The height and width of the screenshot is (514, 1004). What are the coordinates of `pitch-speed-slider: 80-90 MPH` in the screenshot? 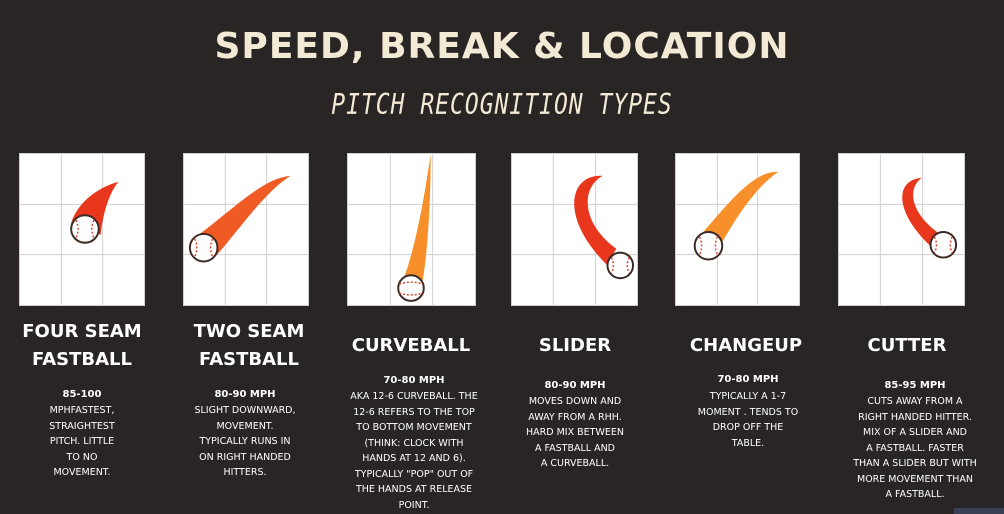 It's located at (575, 385).